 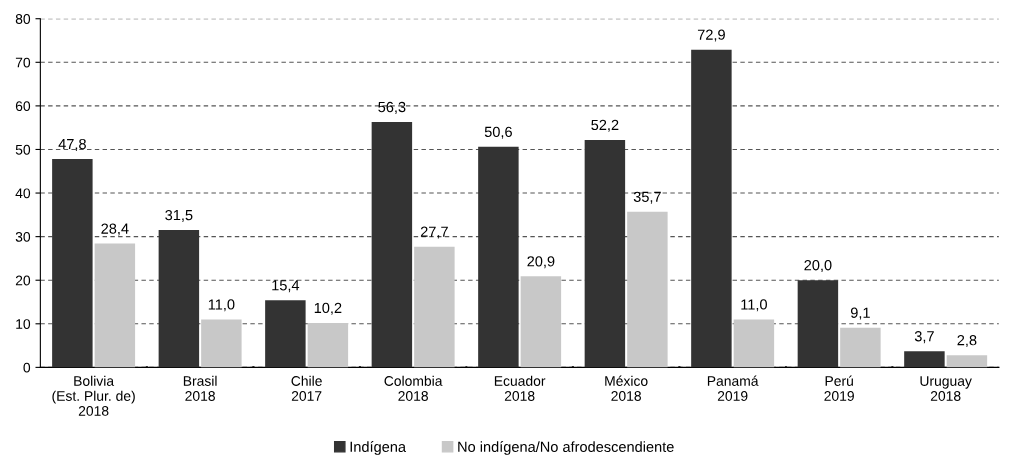 What do you see at coordinates (392, 107) in the screenshot?
I see `data-label: 56,3` at bounding box center [392, 107].